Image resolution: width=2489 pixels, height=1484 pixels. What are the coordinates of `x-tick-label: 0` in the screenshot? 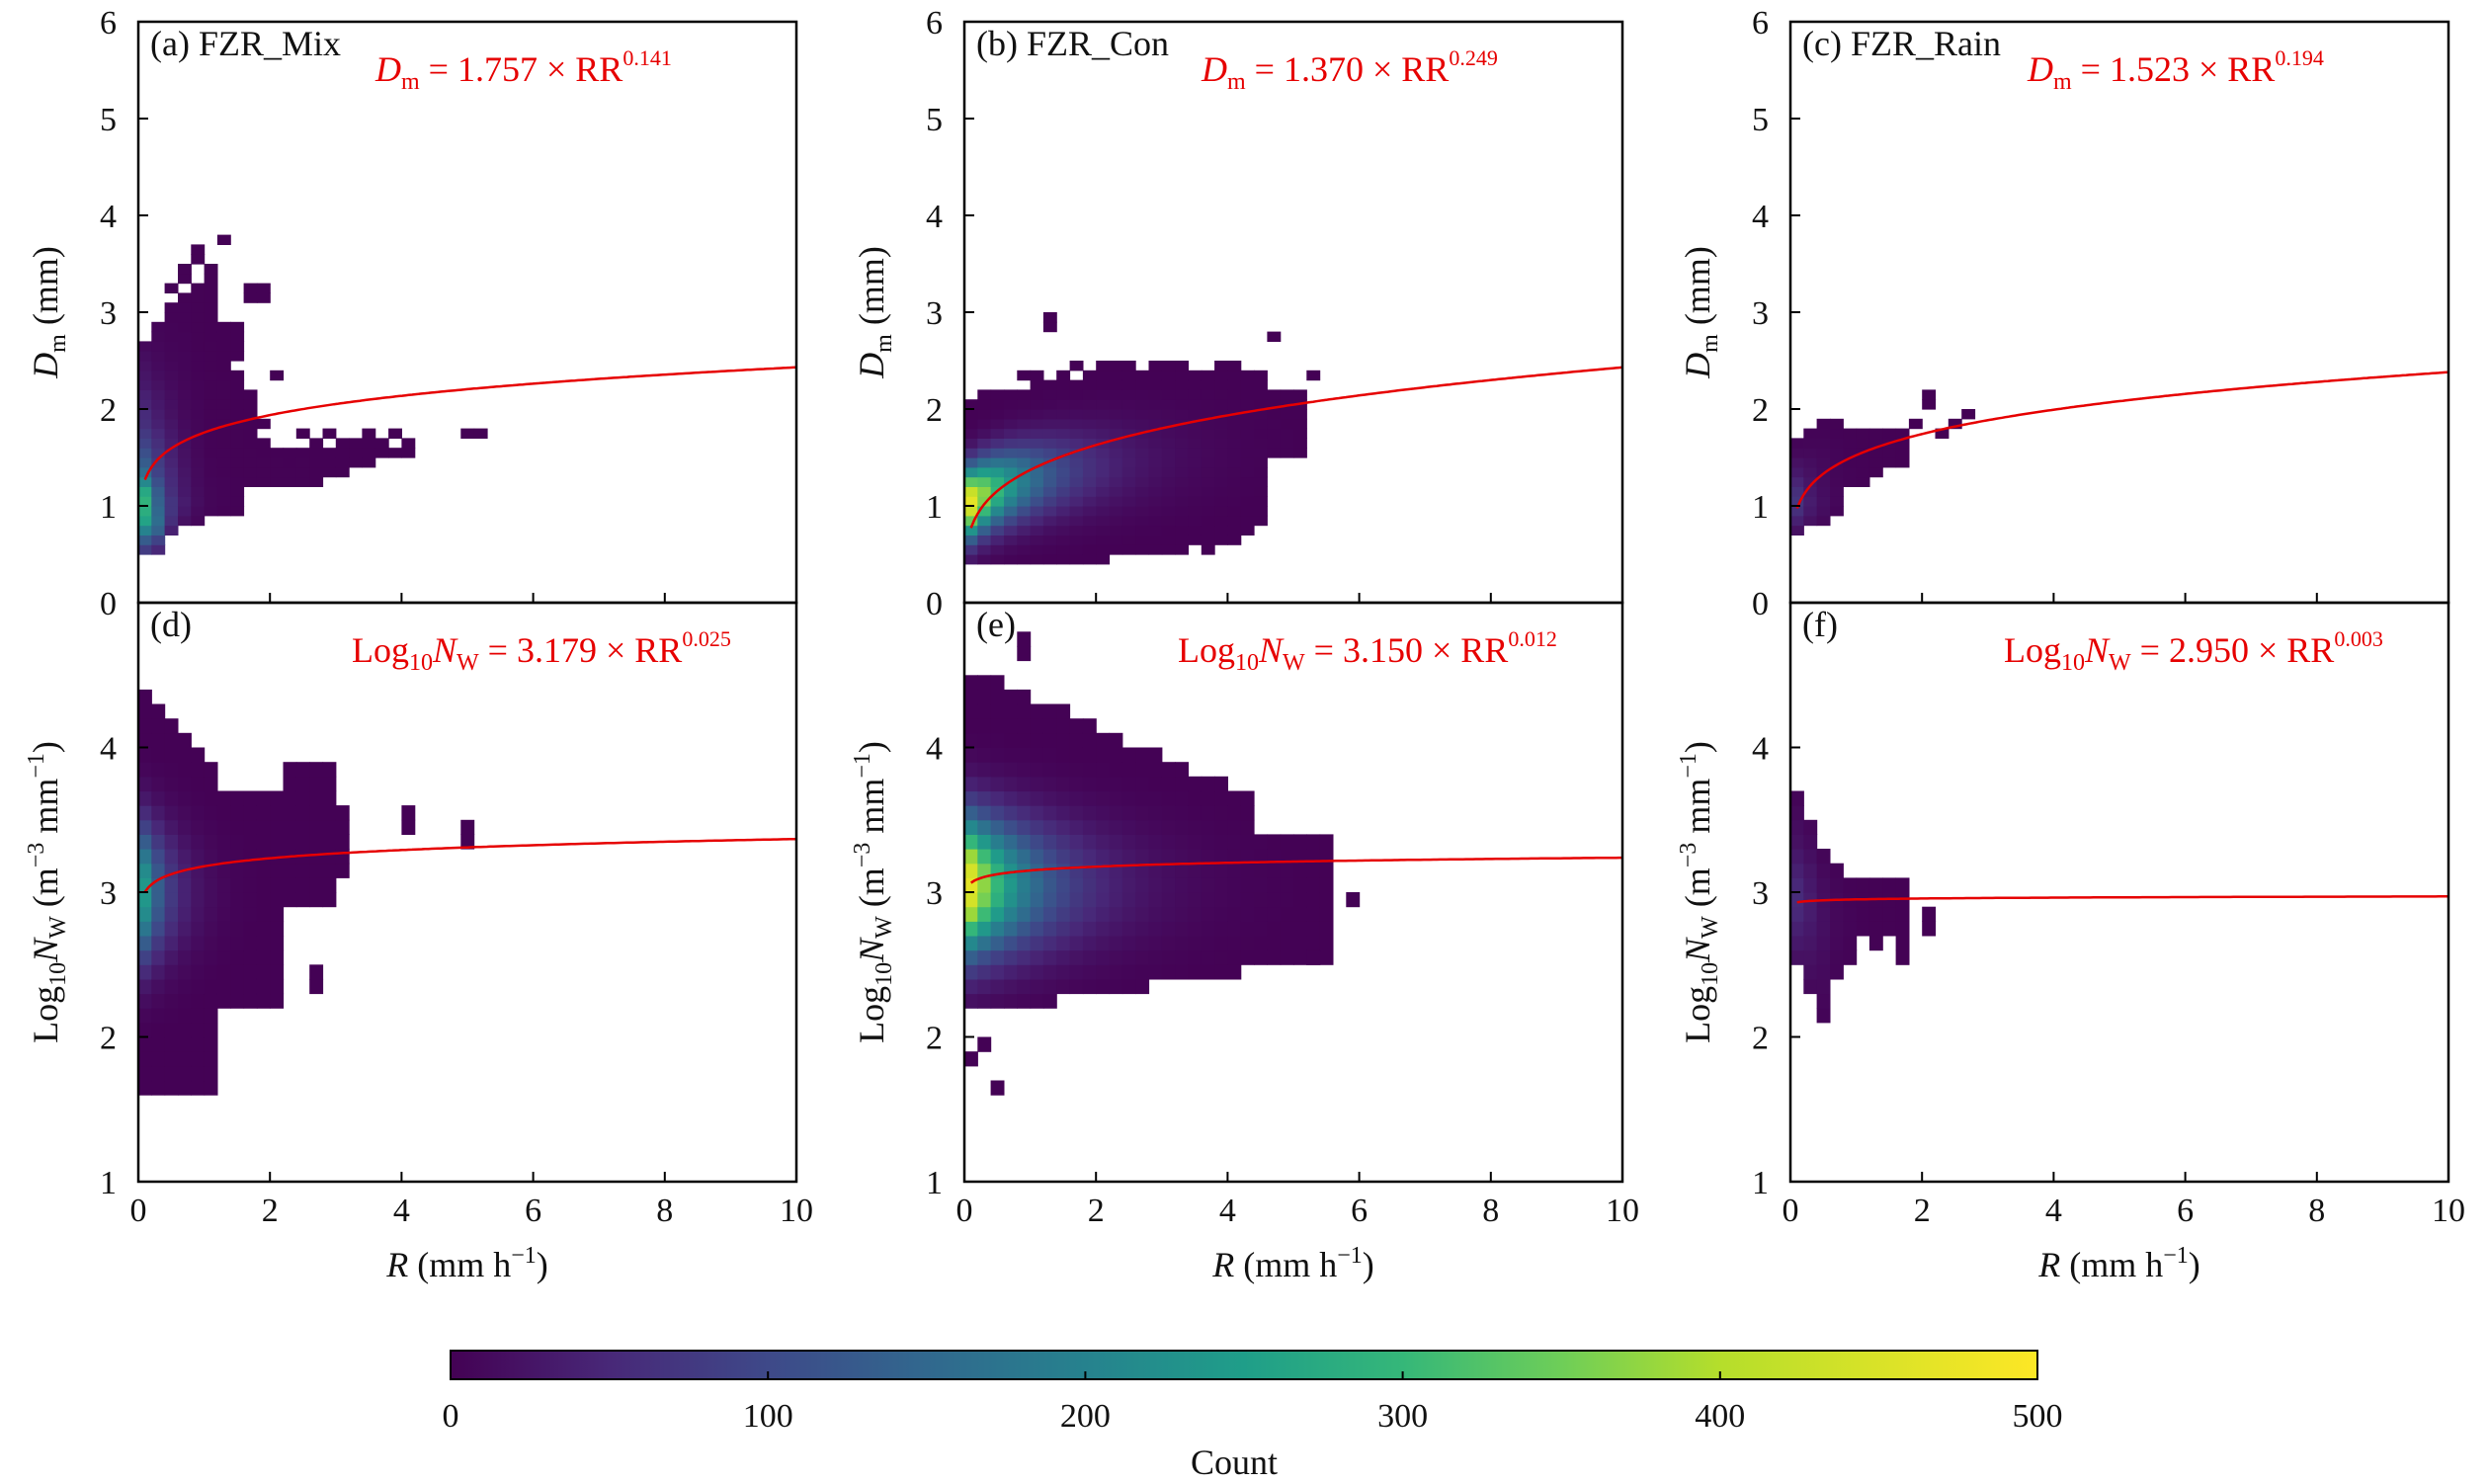 It's located at (138, 1211).